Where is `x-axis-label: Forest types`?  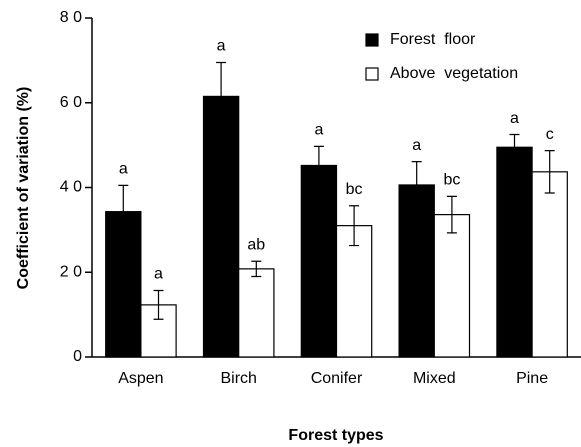 x-axis-label: Forest types is located at coordinates (335, 435).